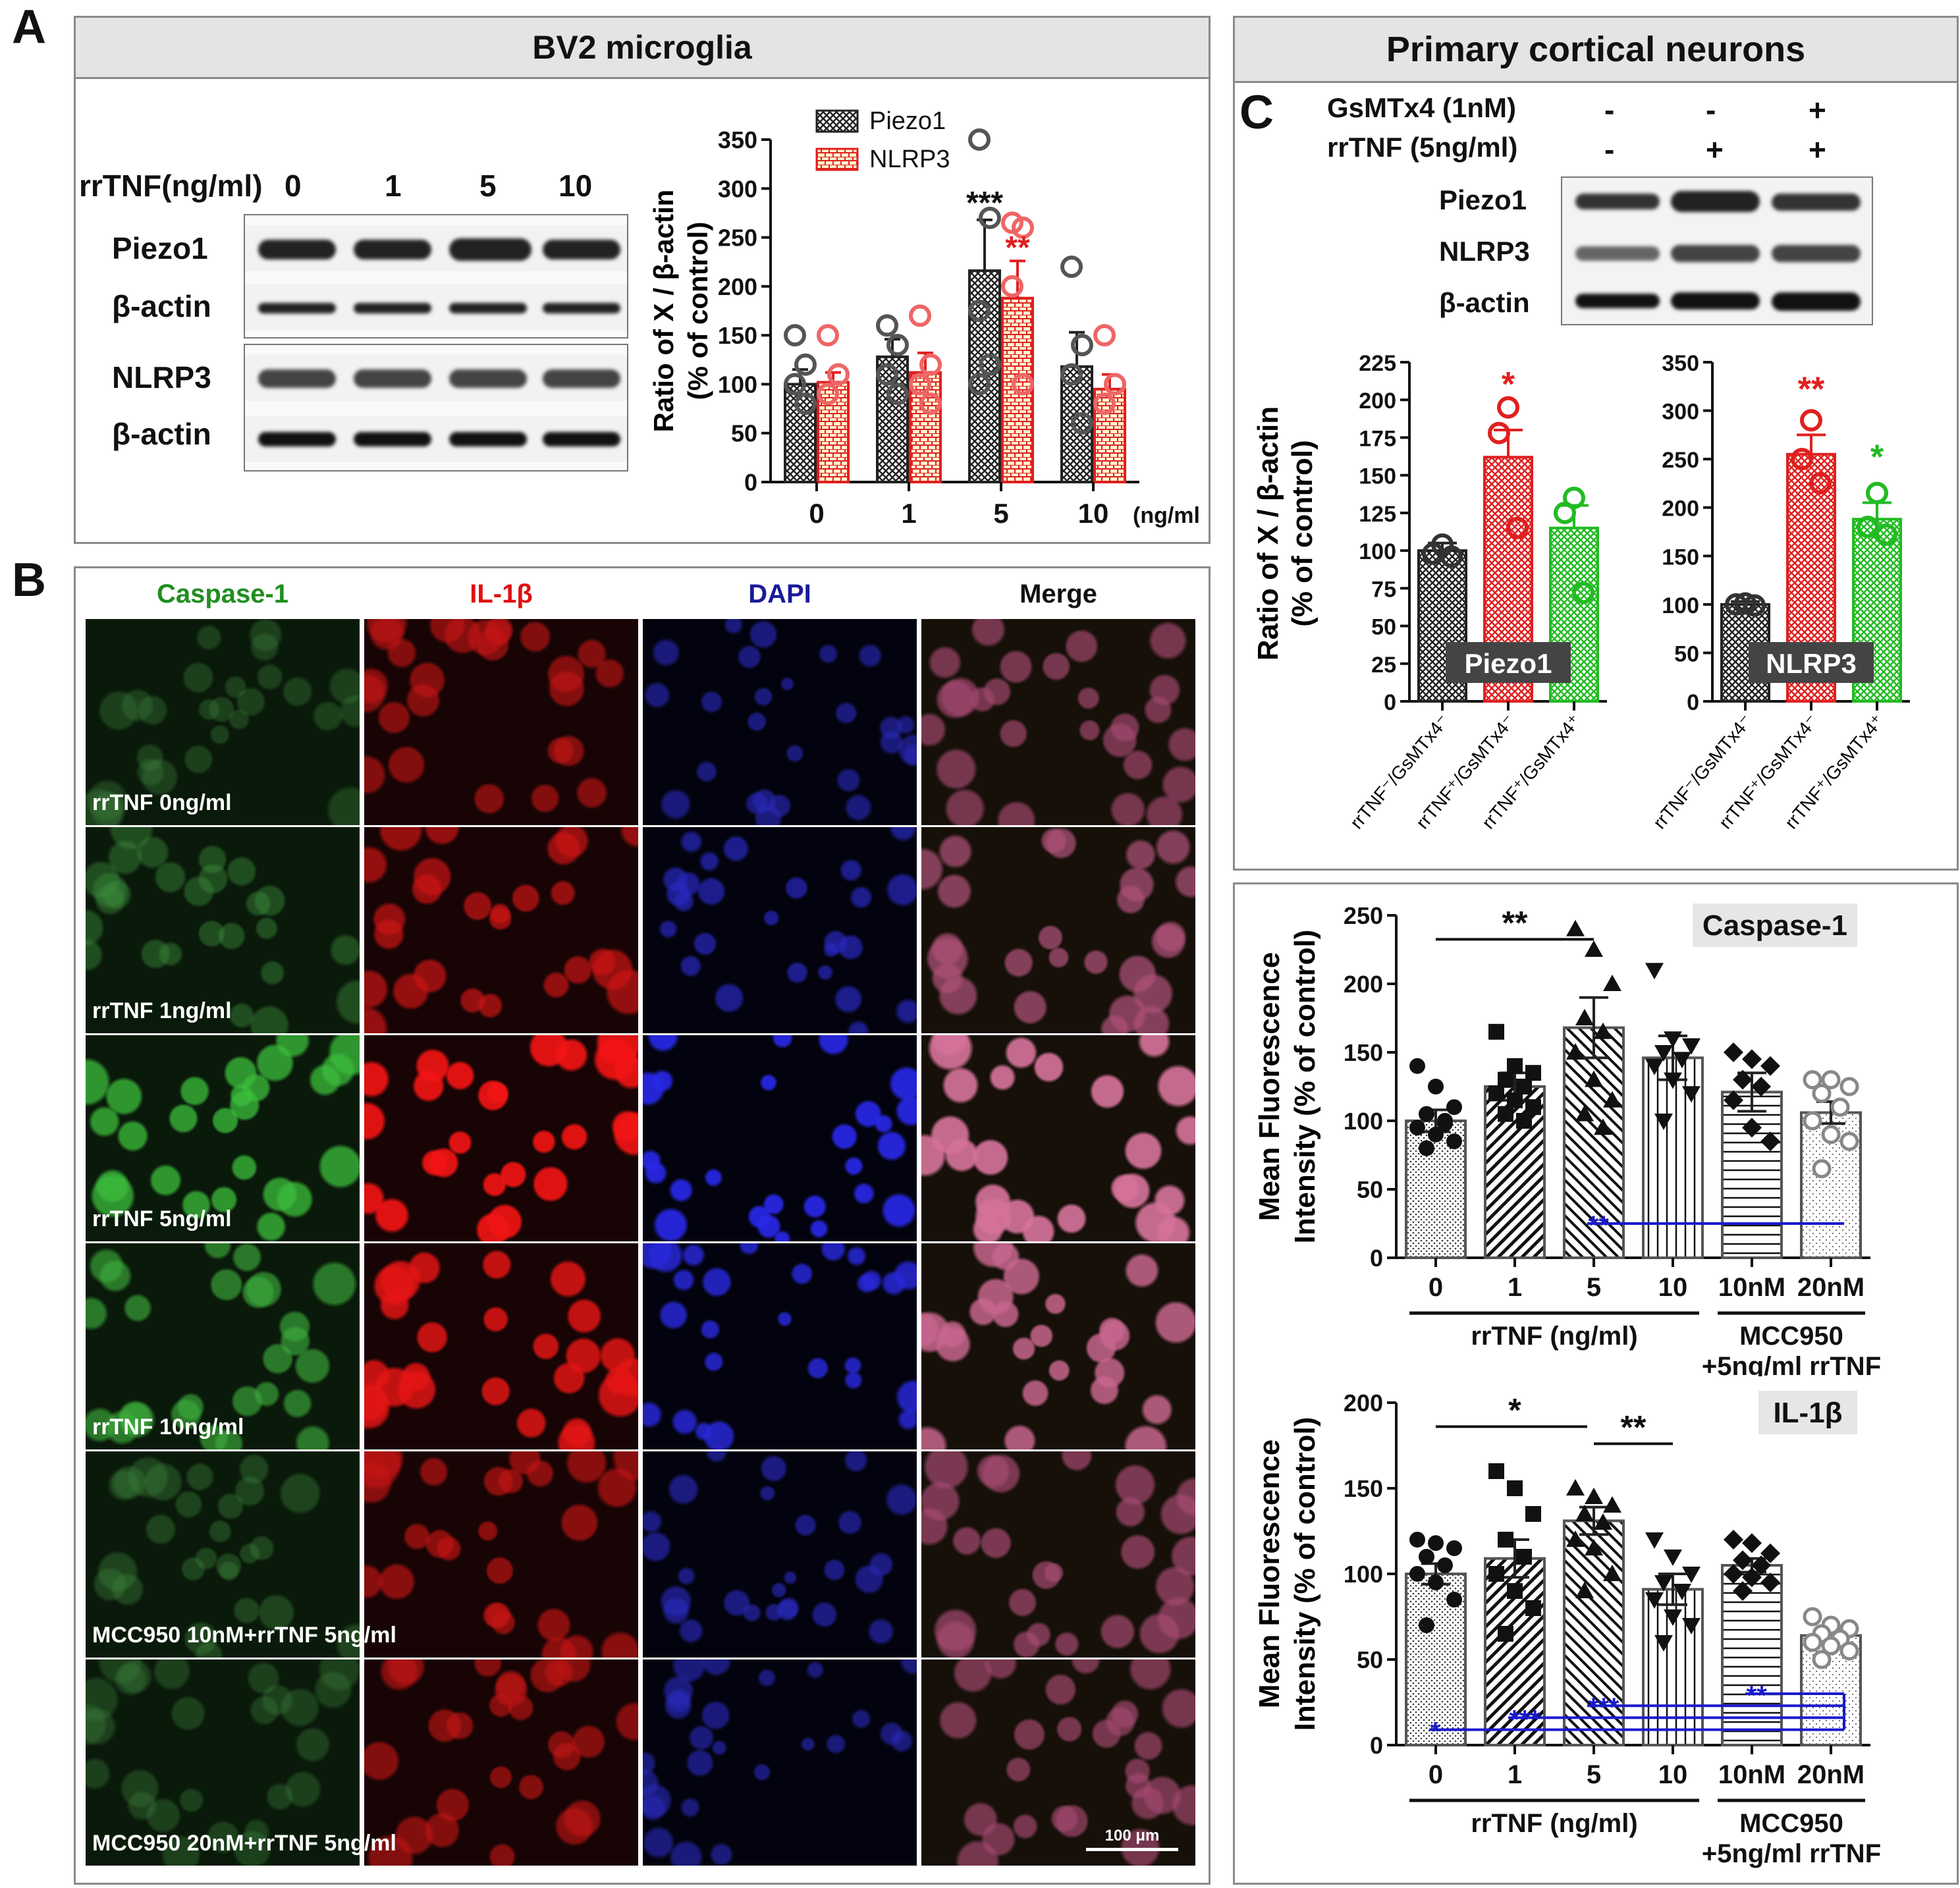 This screenshot has width=1960, height=1888. What do you see at coordinates (1680, 461) in the screenshot?
I see `y-tick-label: 250` at bounding box center [1680, 461].